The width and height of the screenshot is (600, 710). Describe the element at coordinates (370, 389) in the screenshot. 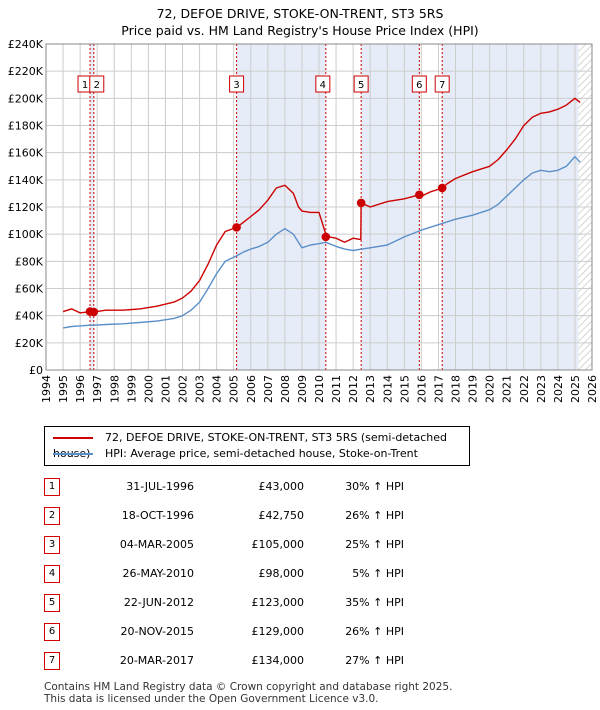

I see `x-tick-label: 2013` at that location.